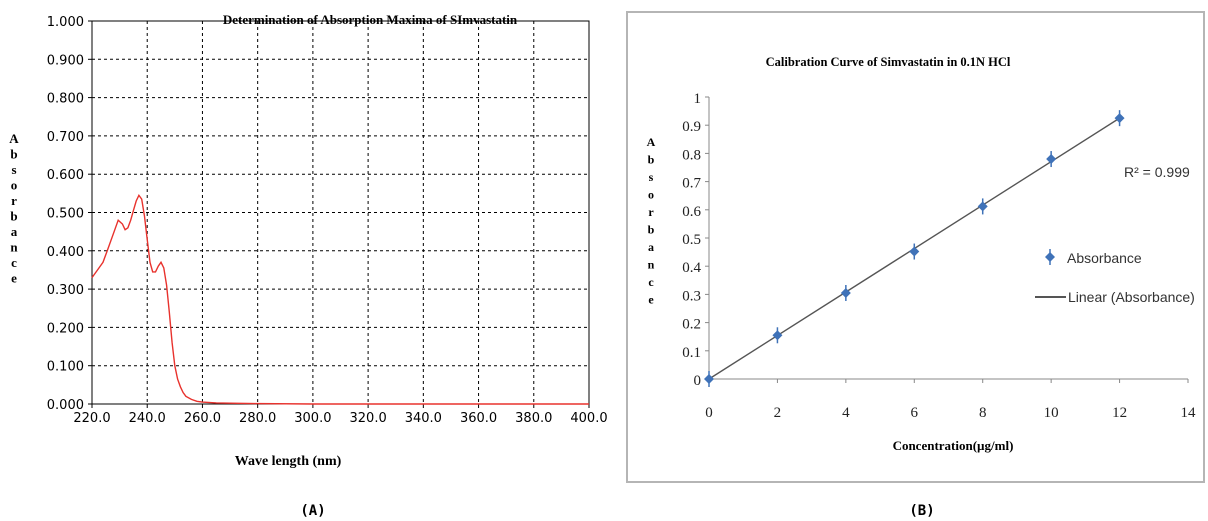  Describe the element at coordinates (423, 418) in the screenshot. I see `chart-a-x-tick-label: 340.0` at that location.